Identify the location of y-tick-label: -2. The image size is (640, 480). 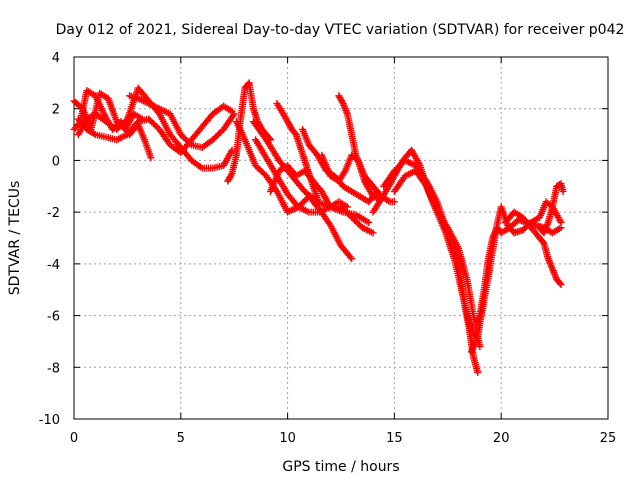
(53, 213).